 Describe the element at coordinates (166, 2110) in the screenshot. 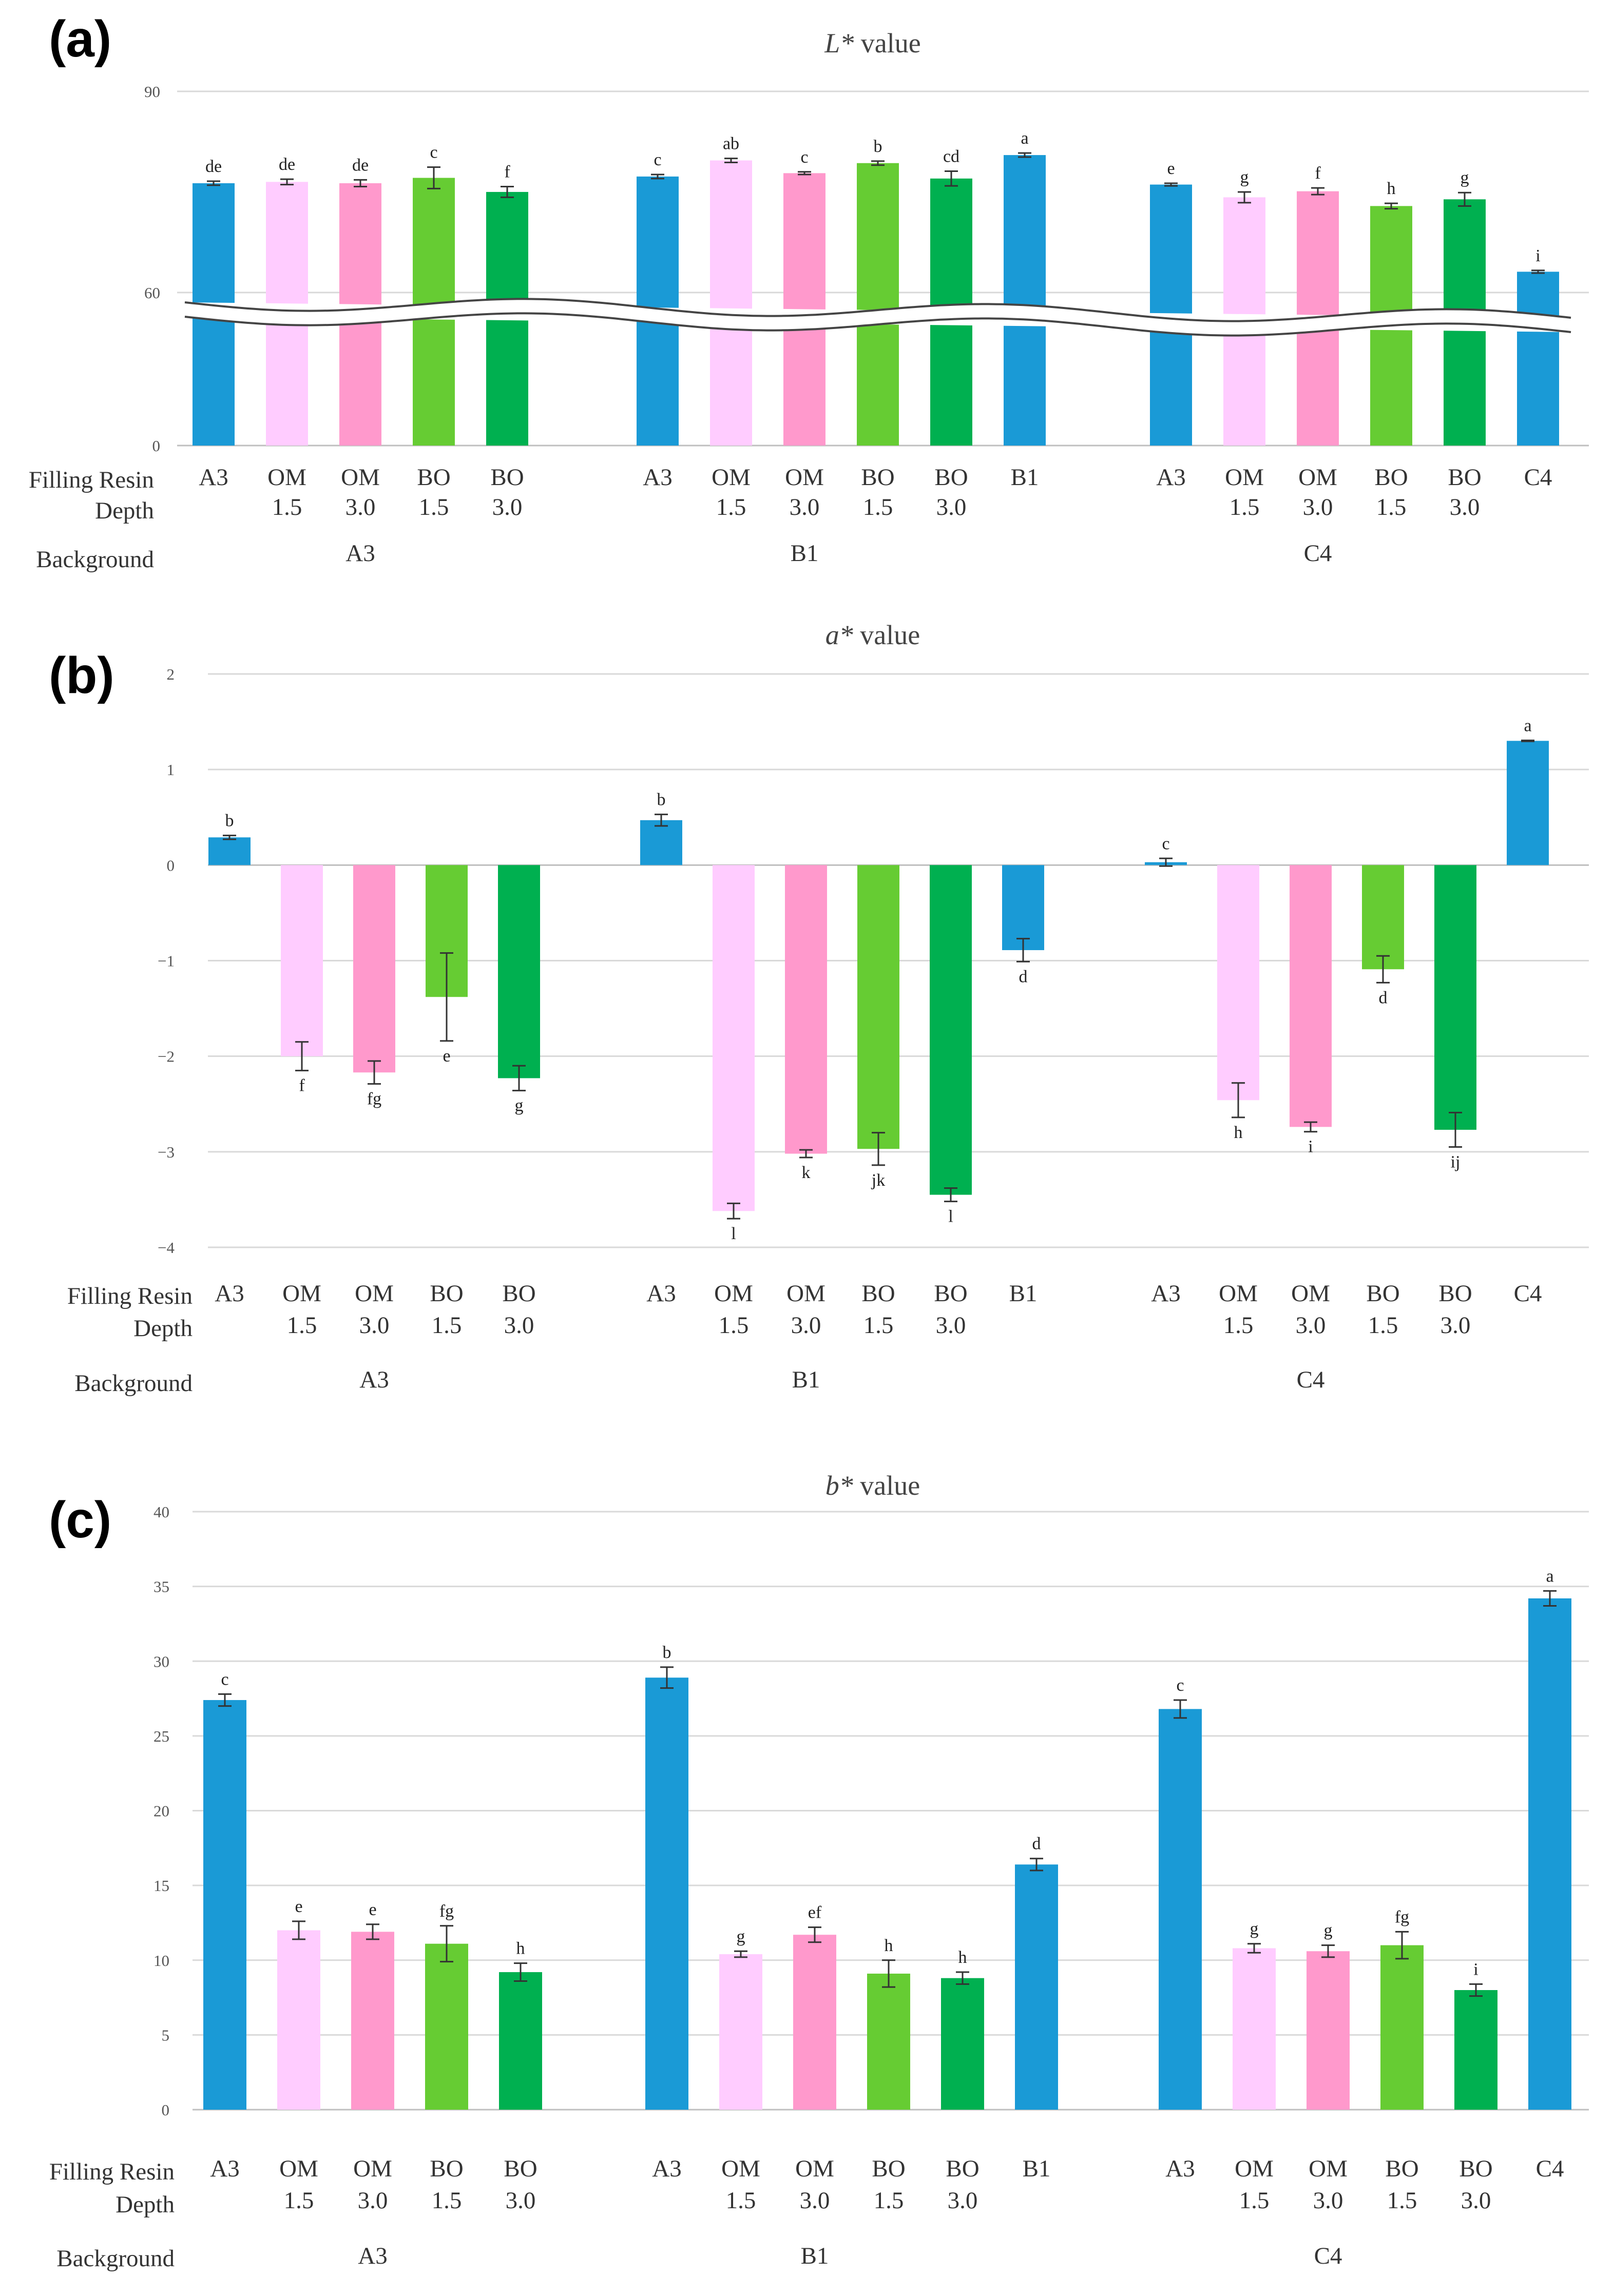

I see `y-tick-label: 0` at that location.